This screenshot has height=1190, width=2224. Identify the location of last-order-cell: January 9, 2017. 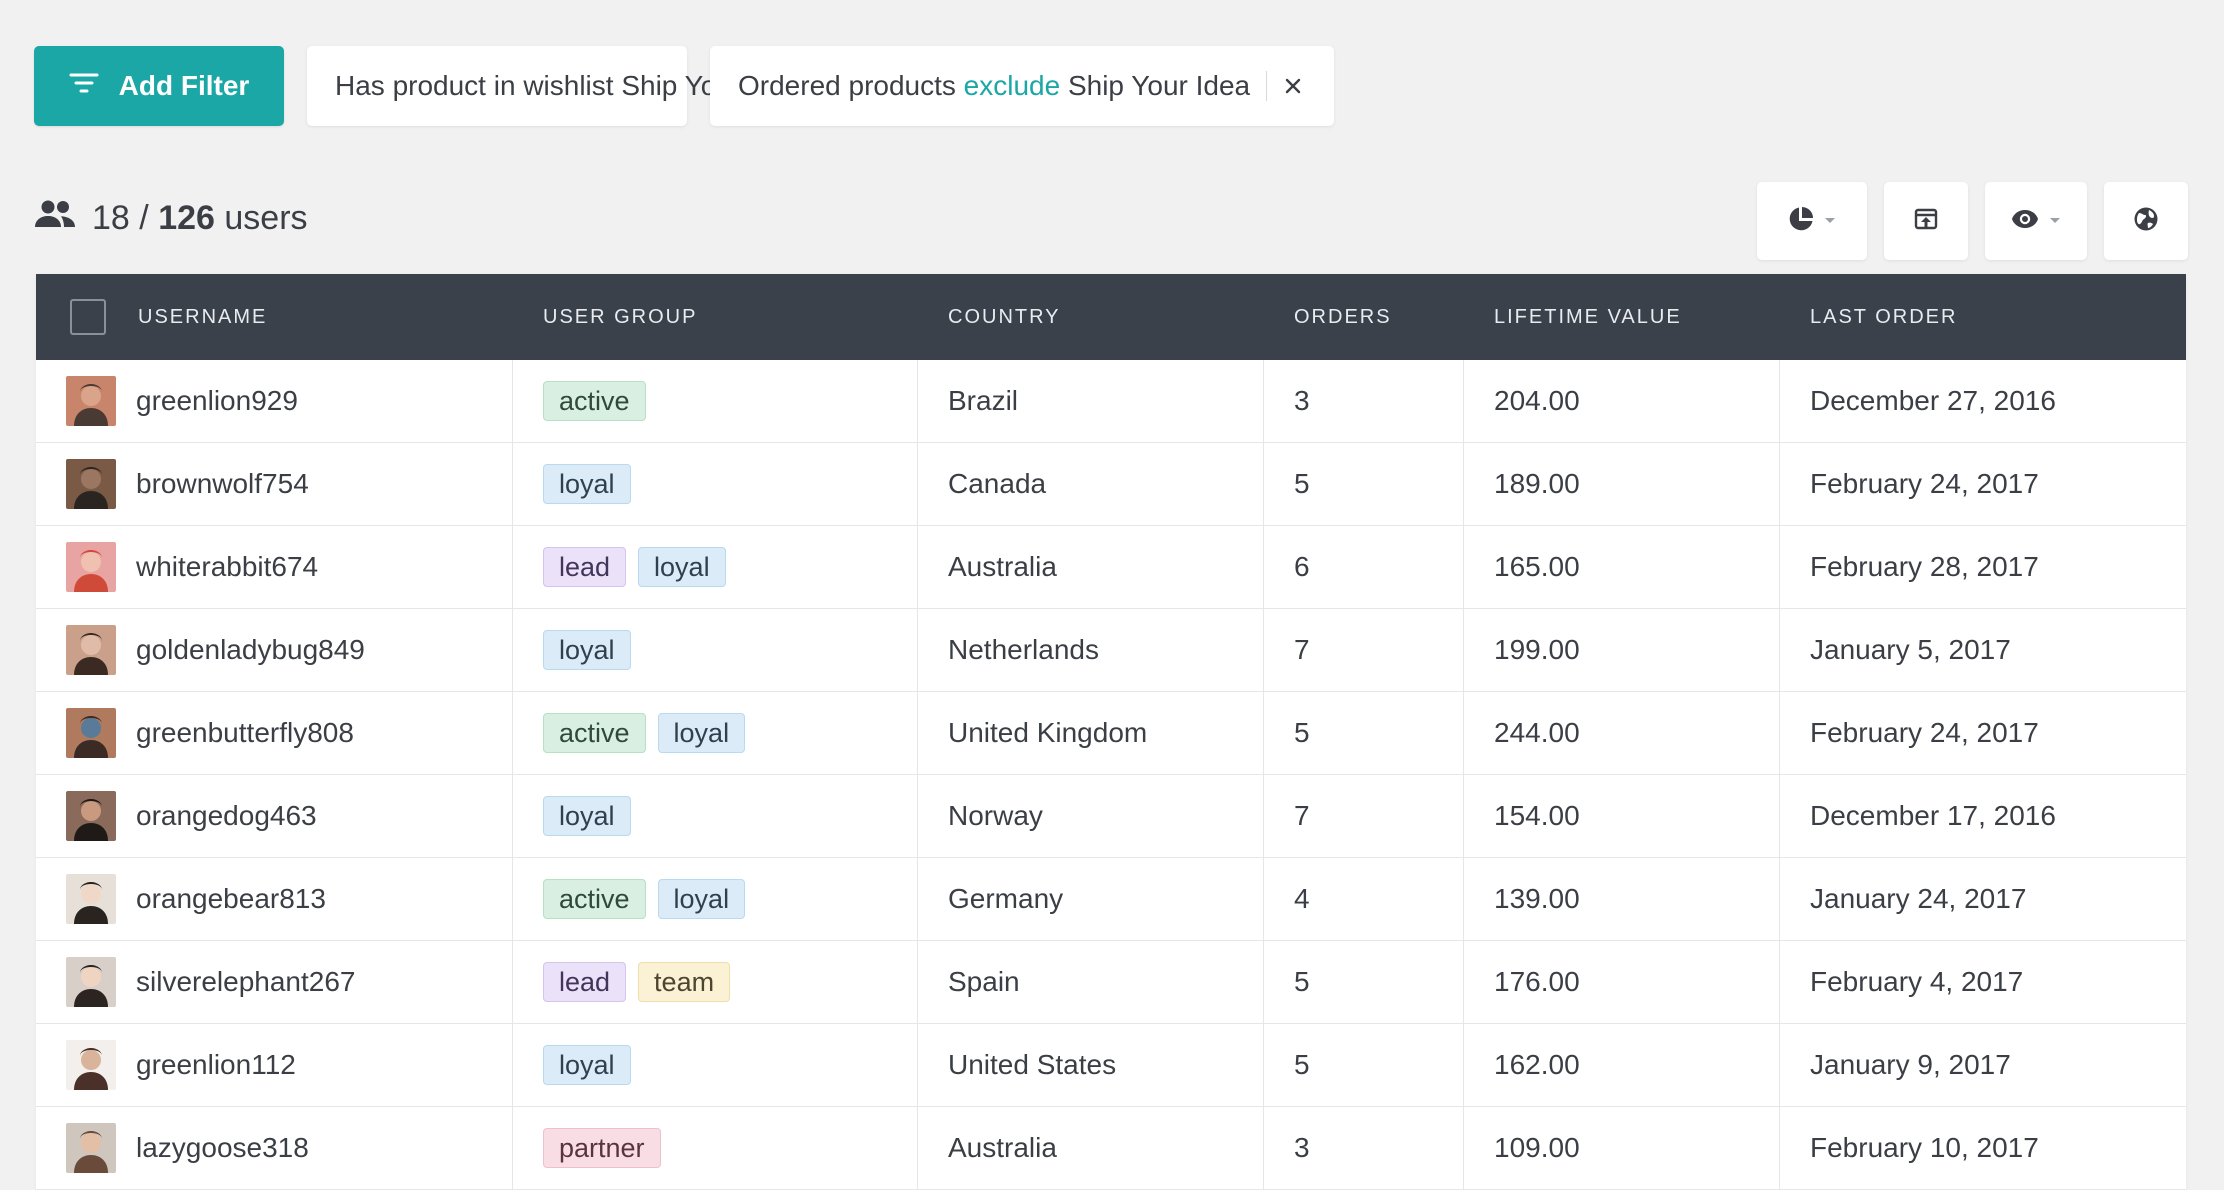
(1910, 1064).